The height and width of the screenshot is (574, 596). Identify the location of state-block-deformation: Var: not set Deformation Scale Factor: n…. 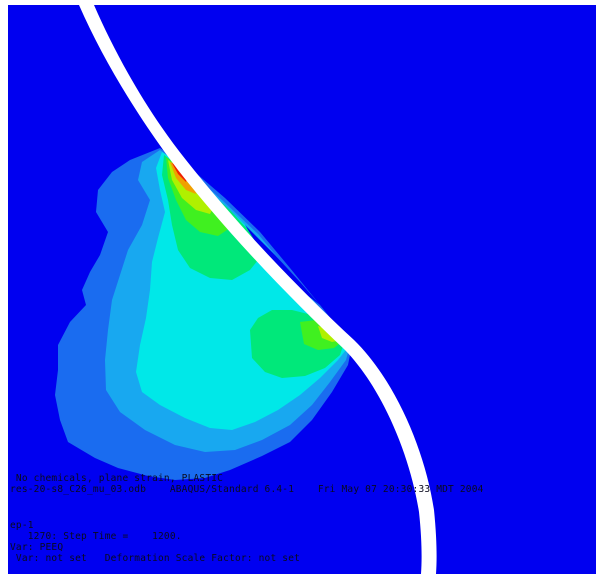
(155, 558).